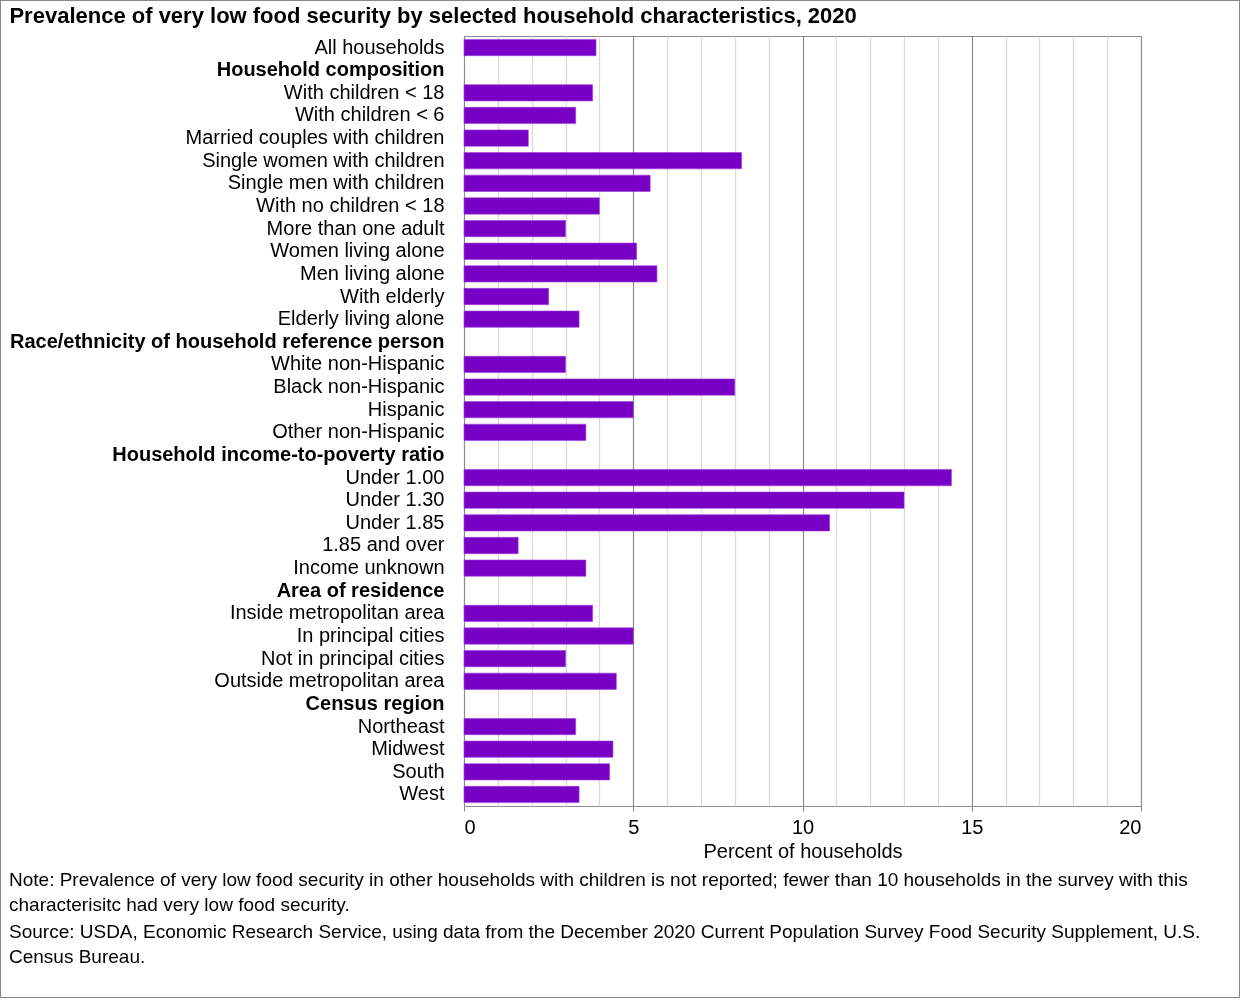 This screenshot has height=1000, width=1244. Describe the element at coordinates (359, 386) in the screenshot. I see `y-tick-label: Black non-Hispanic` at that location.